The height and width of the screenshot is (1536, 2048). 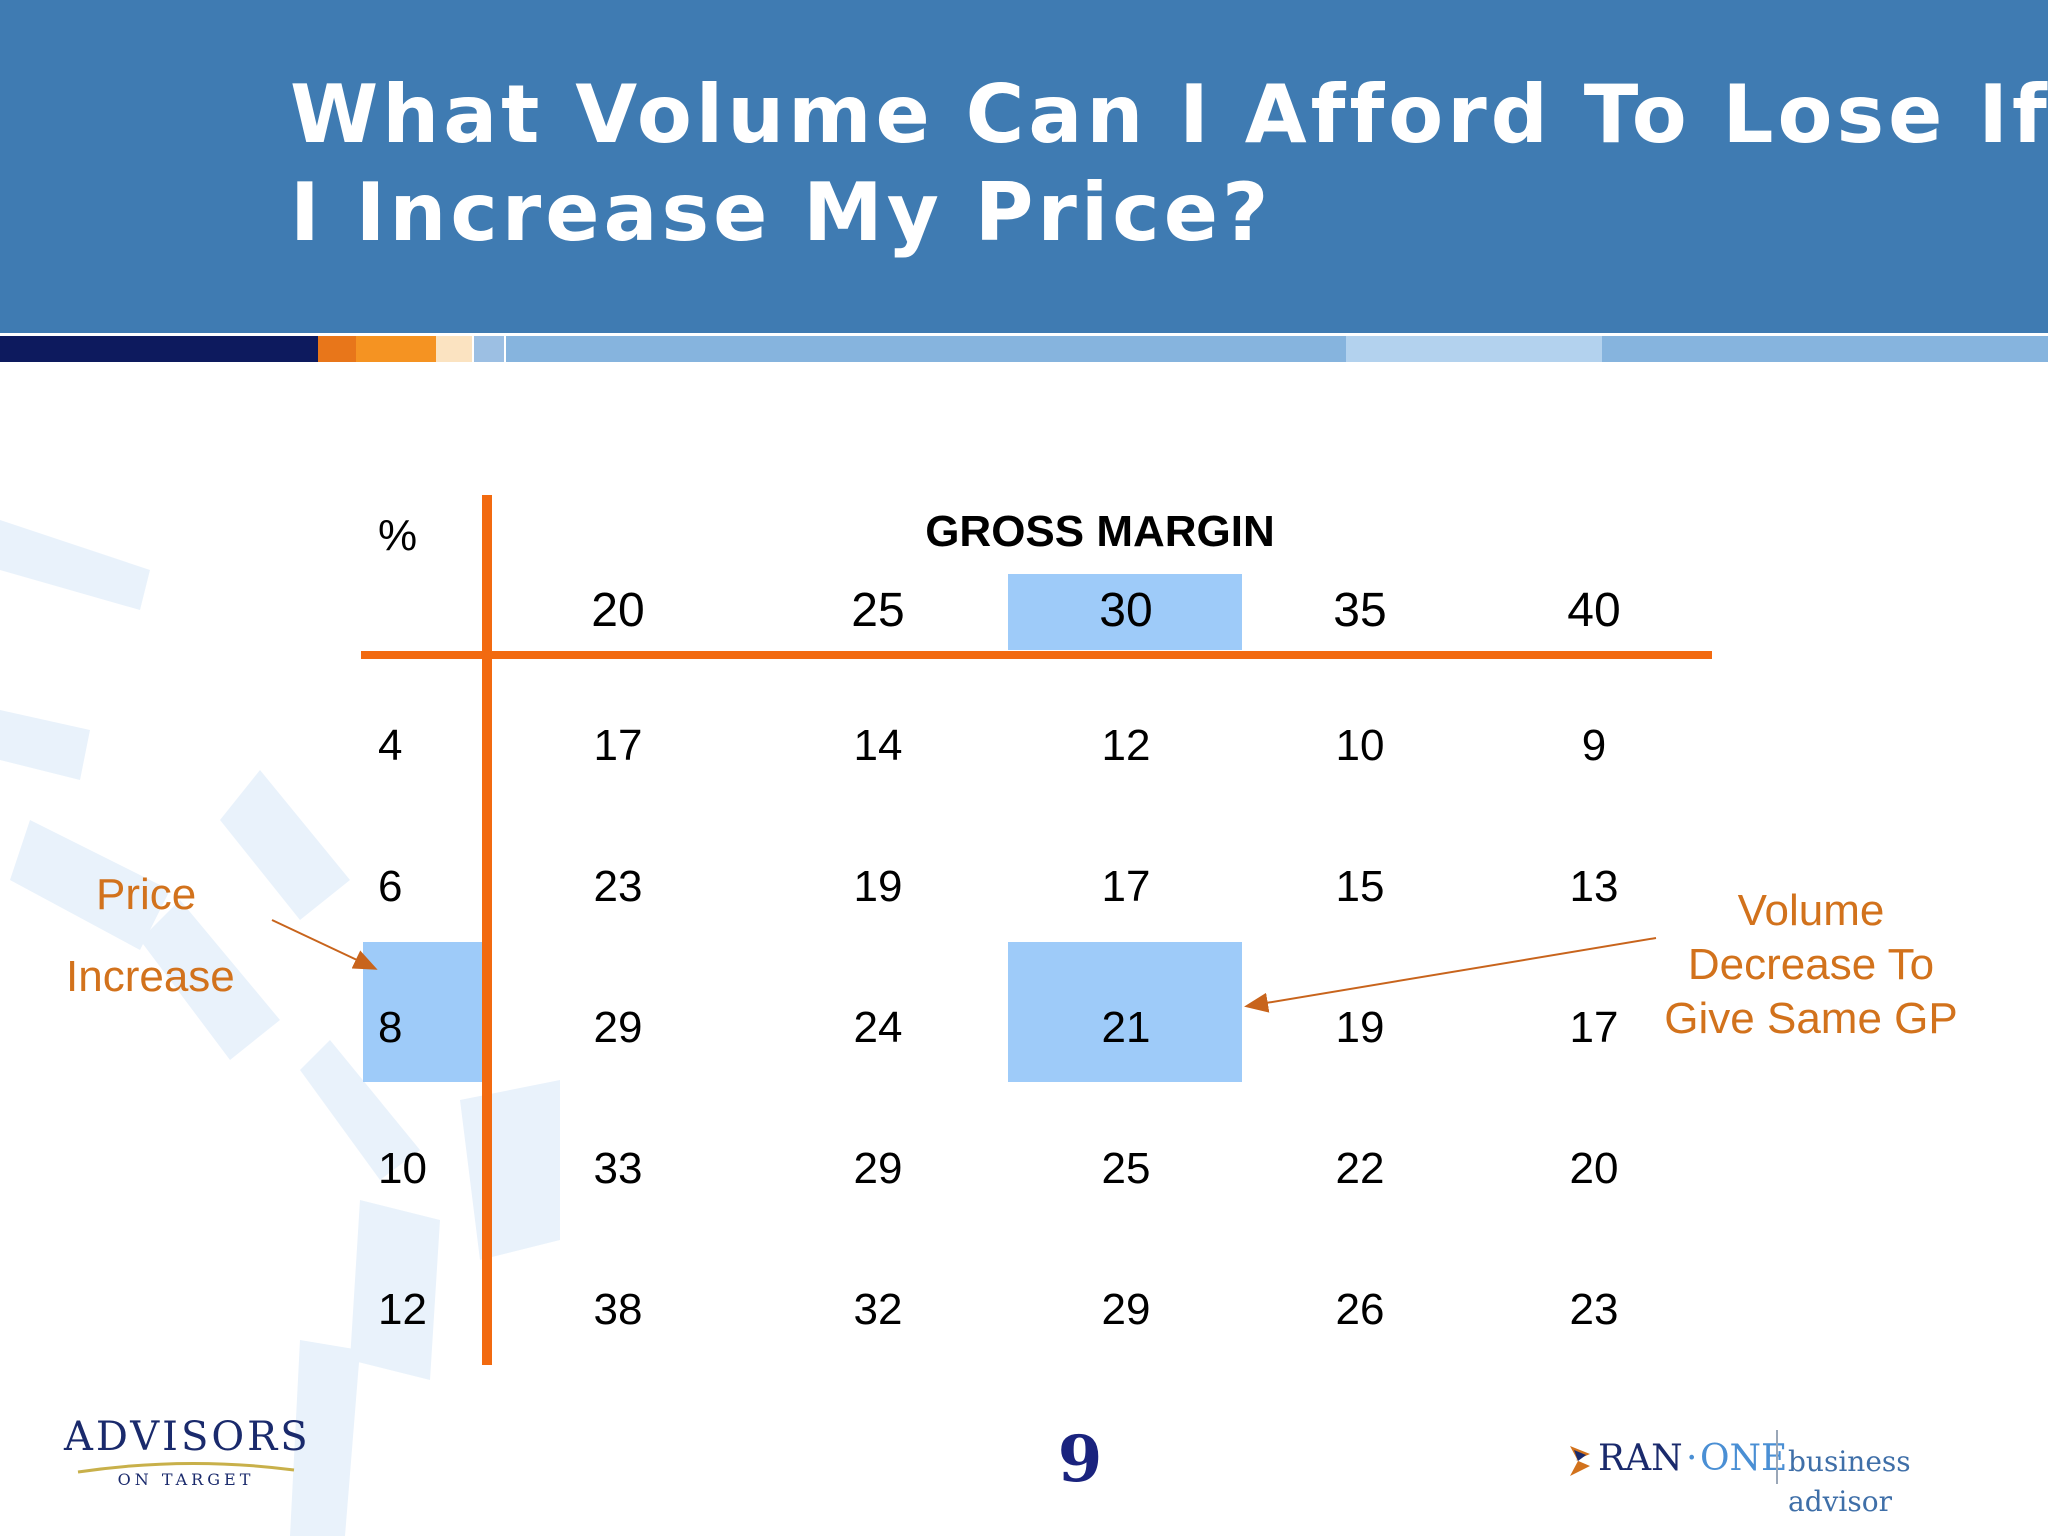 What do you see at coordinates (1126, 1027) in the screenshot?
I see `table-cell-highlighted: 21` at bounding box center [1126, 1027].